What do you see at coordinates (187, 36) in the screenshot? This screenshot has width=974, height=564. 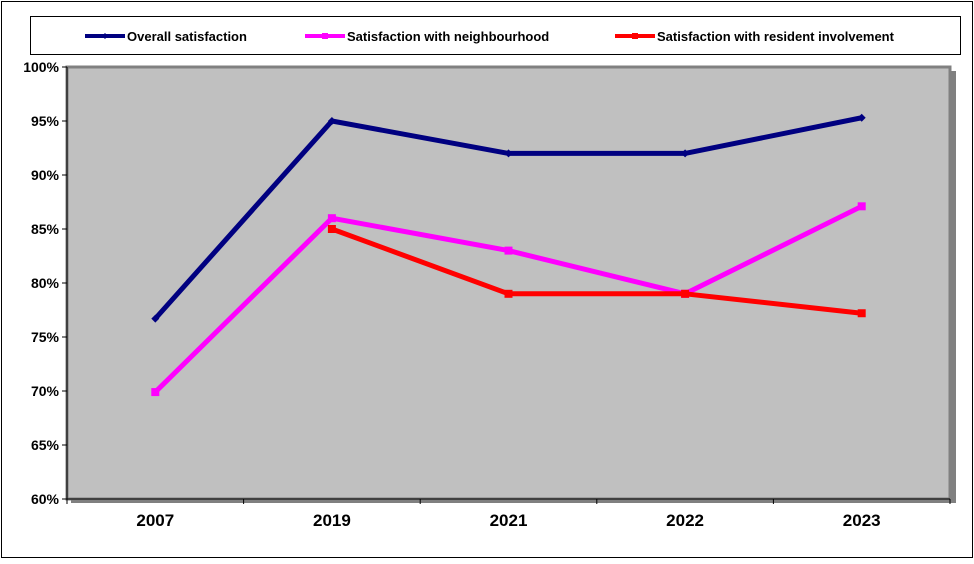 I see `legend-label: Overall satisfaction` at bounding box center [187, 36].